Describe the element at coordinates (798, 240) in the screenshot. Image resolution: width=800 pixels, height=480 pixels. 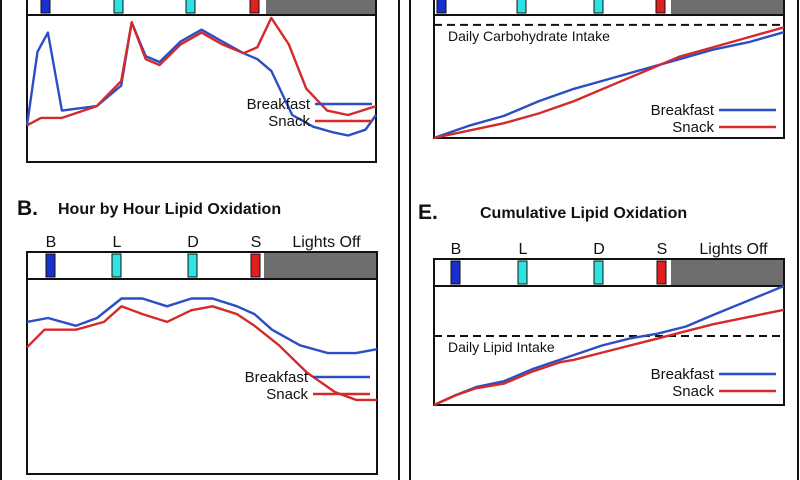
I see `right-panel-border-right` at that location.